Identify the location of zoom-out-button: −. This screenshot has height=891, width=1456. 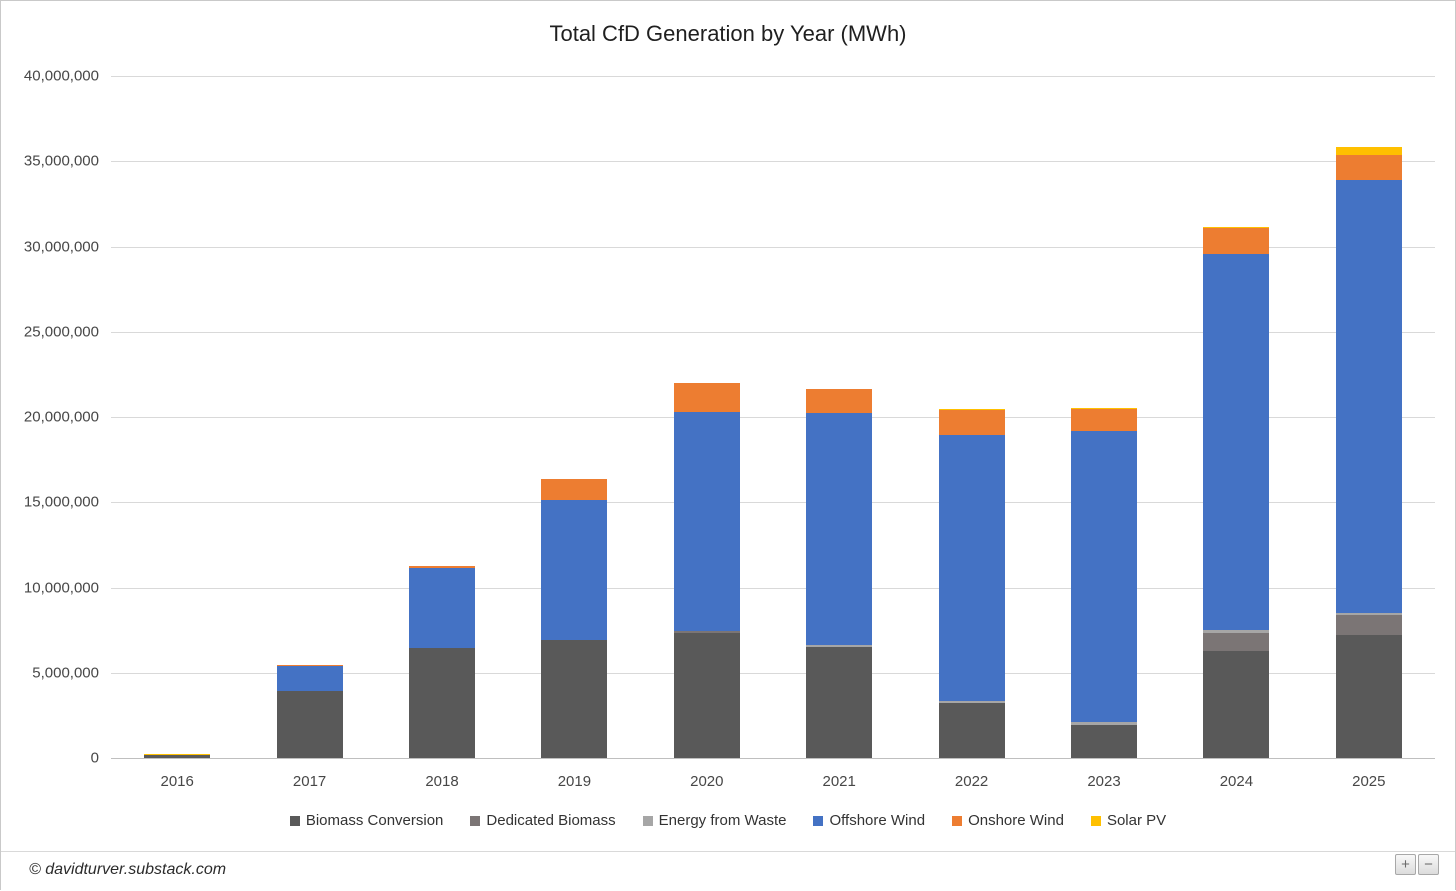
(1428, 864).